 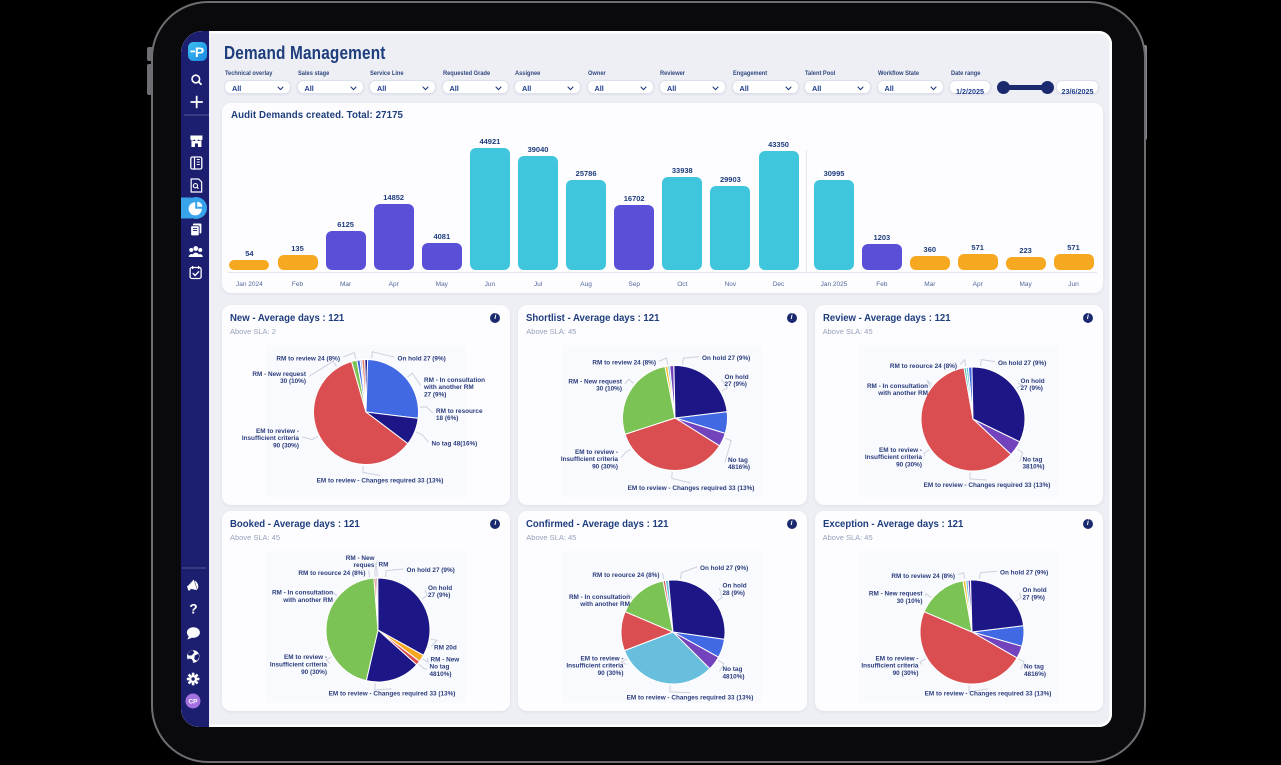 What do you see at coordinates (445, 648) in the screenshot?
I see `svg-text: RM 20d` at bounding box center [445, 648].